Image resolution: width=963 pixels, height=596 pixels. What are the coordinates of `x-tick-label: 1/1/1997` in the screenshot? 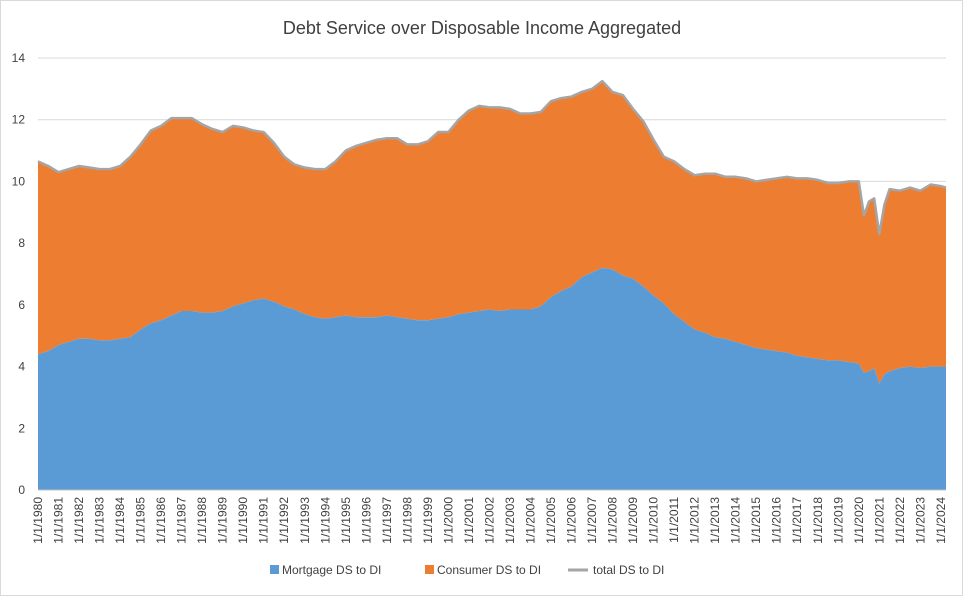 It's located at (387, 520).